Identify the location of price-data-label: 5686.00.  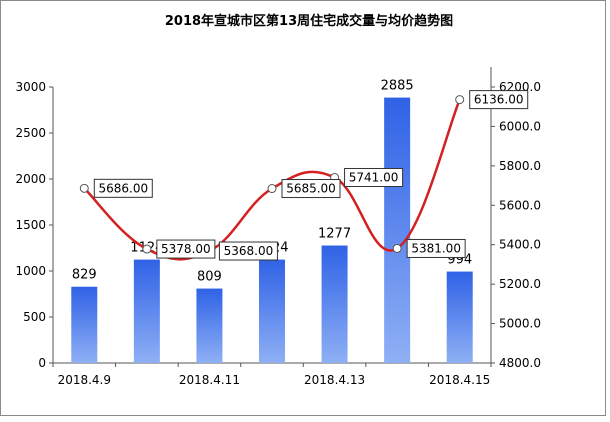
(123, 188).